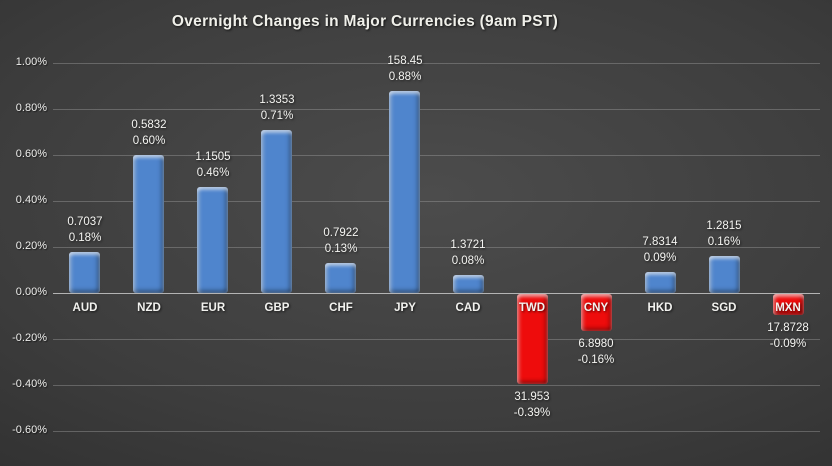  What do you see at coordinates (31, 154) in the screenshot?
I see `y-axis-tick-label: 0.60%` at bounding box center [31, 154].